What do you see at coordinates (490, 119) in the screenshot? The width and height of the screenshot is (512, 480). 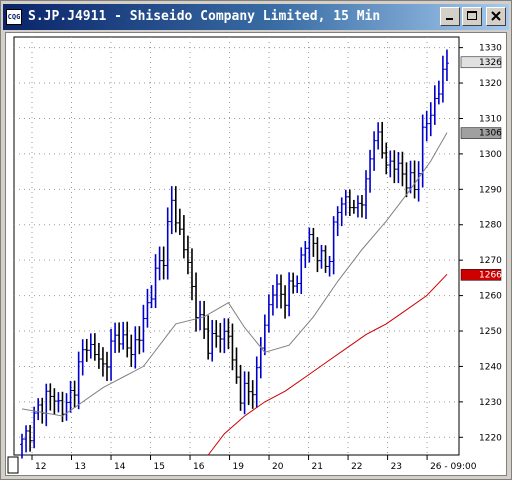 I see `y-tick-label: 1310` at bounding box center [490, 119].